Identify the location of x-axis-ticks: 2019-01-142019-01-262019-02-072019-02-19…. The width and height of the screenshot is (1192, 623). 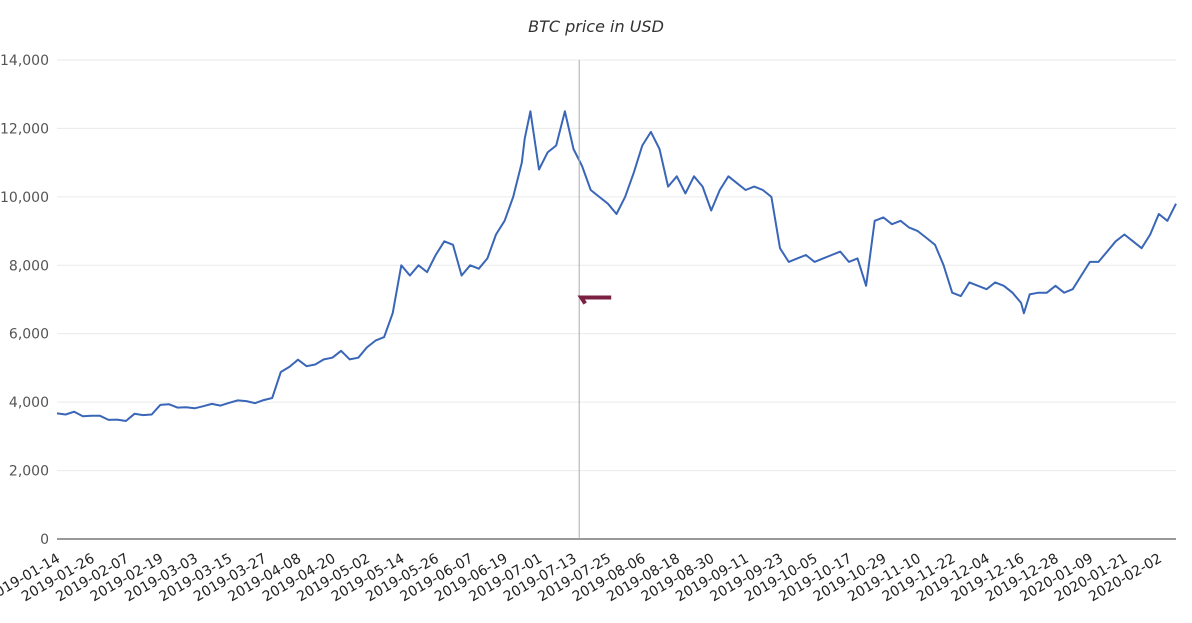
(582, 578).